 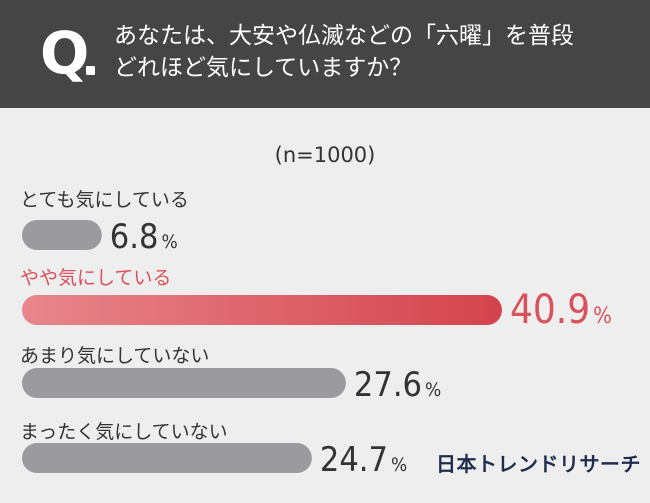 I want to click on value-label-4: 24.7%, so click(x=363, y=460).